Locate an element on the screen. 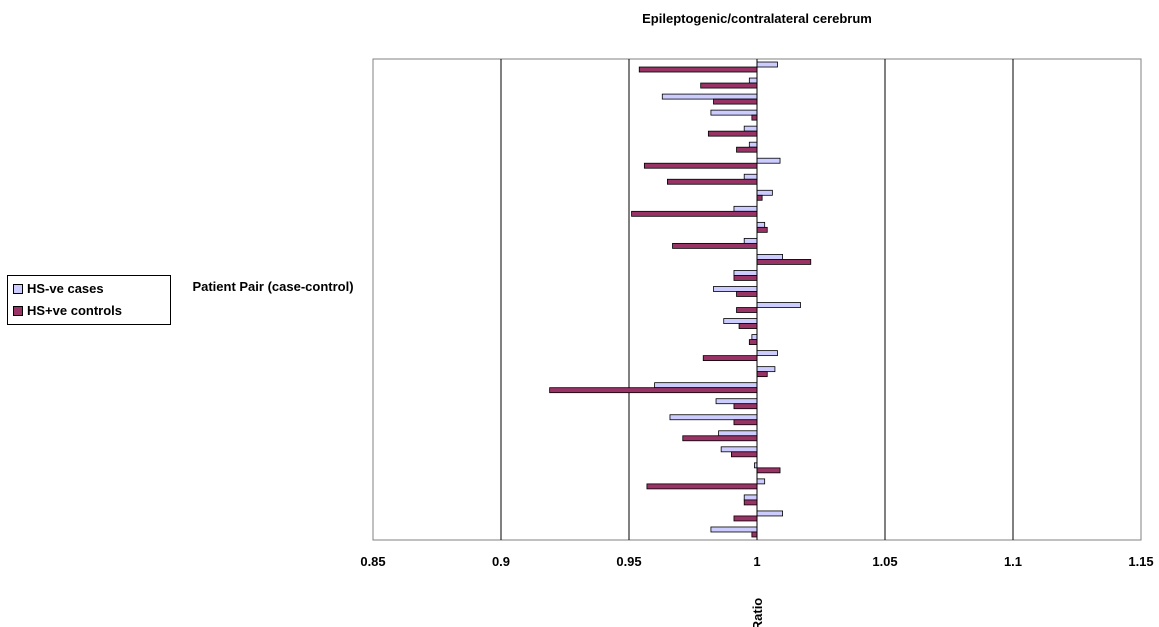  legend-item-hs-pos-controls: HS+ve controls is located at coordinates (67, 310).